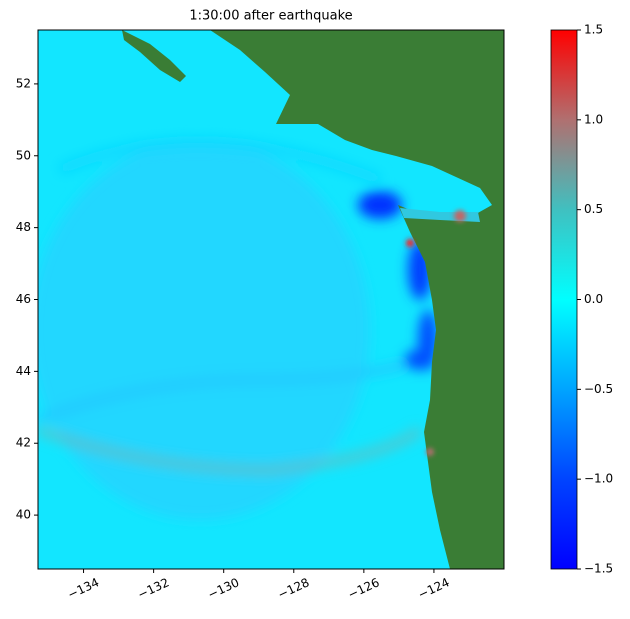 This screenshot has height=619, width=630. What do you see at coordinates (23, 155) in the screenshot?
I see `y-tick-label: 50` at bounding box center [23, 155].